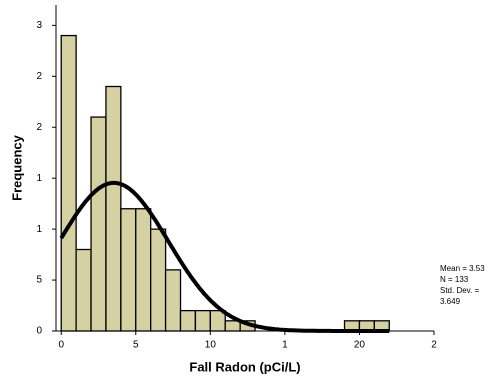  What do you see at coordinates (285, 345) in the screenshot?
I see `x-tick-label: 1` at bounding box center [285, 345].